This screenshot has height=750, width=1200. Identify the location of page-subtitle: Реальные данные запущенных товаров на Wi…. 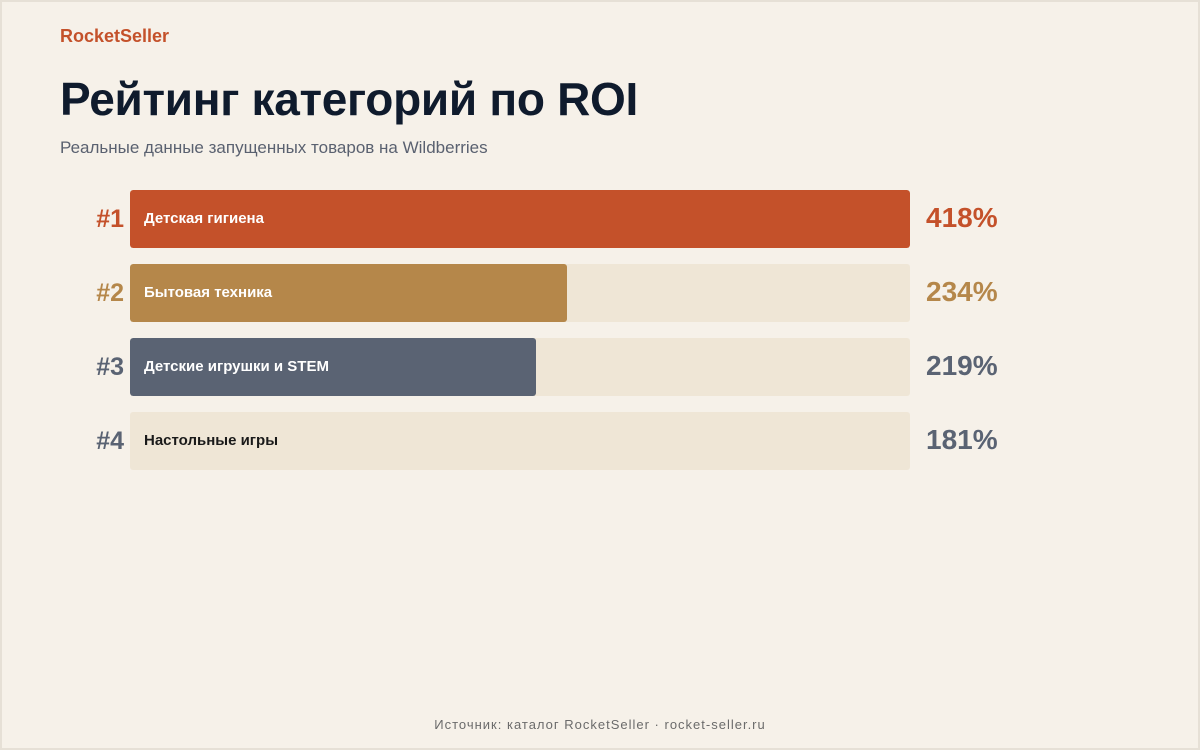
(274, 147).